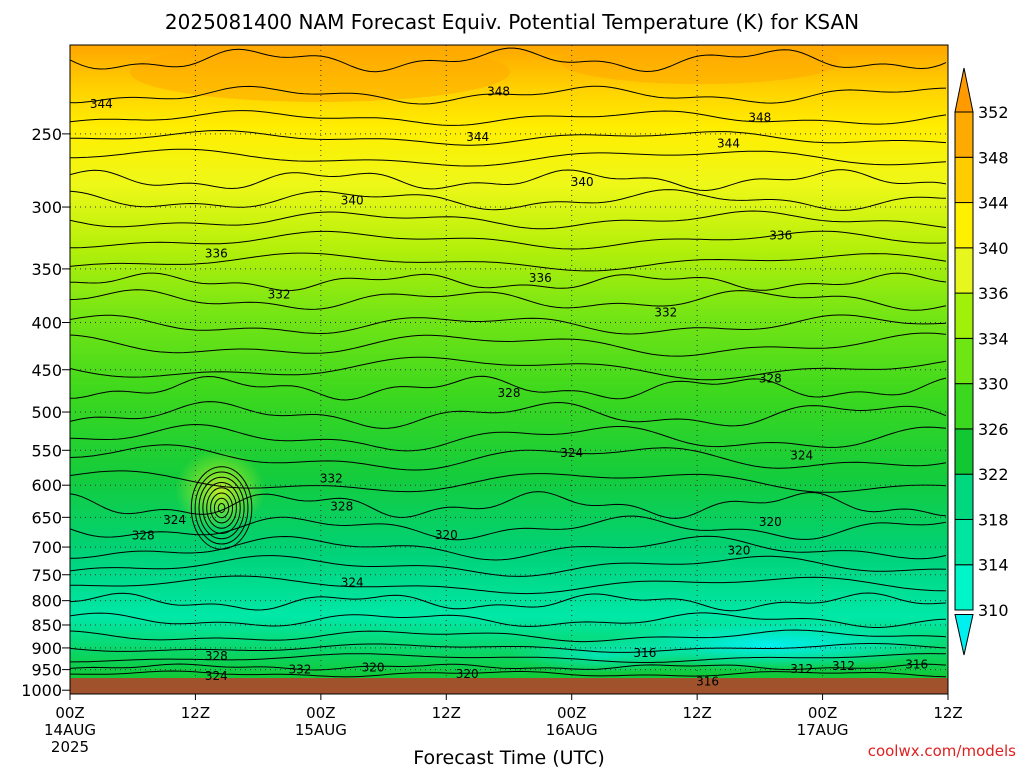  Describe the element at coordinates (46, 412) in the screenshot. I see `y-tick-label: 500` at that location.